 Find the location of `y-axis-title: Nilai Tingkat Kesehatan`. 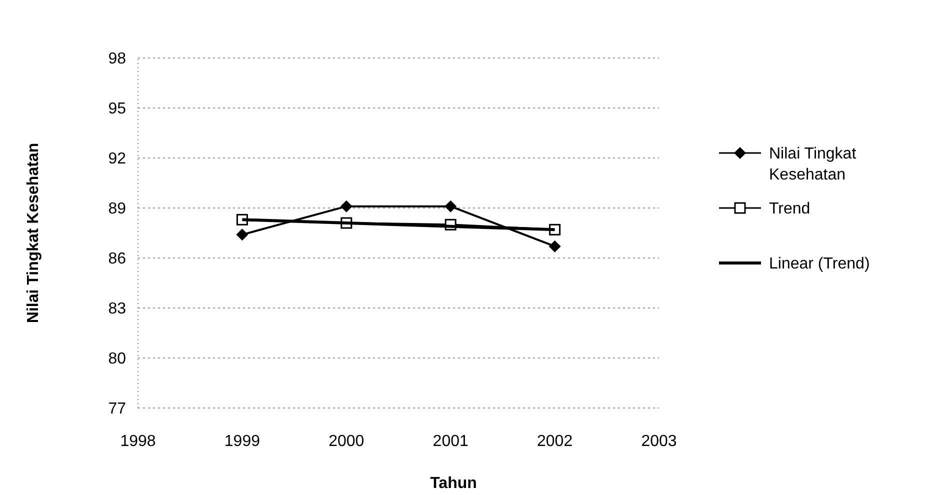

y-axis-title: Nilai Tingkat Kesehatan is located at coordinates (33, 233).